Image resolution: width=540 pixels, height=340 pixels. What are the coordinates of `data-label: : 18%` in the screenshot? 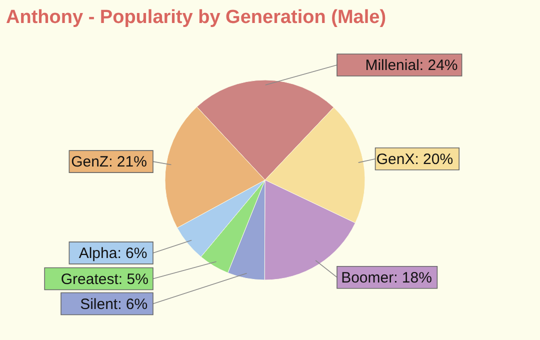 It's located at (413, 277).